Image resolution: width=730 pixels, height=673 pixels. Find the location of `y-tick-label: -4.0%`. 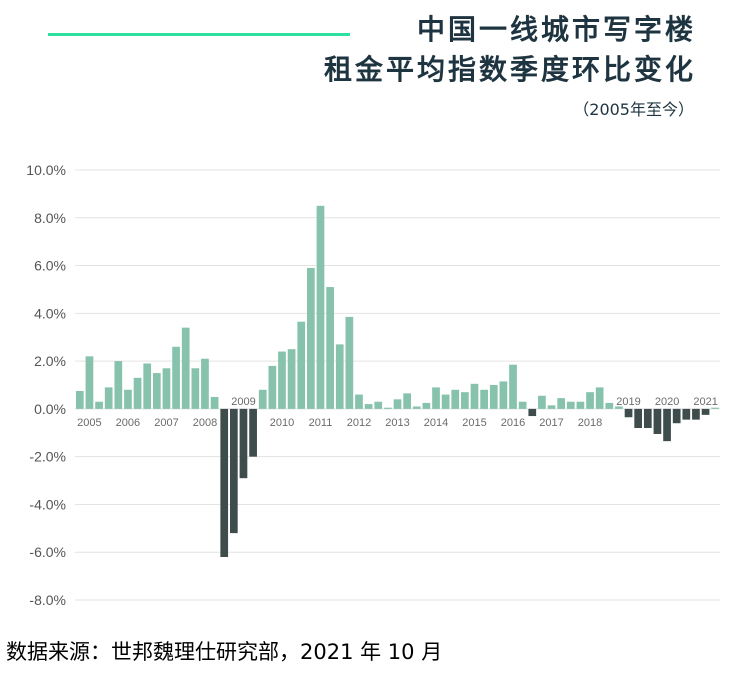

y-tick-label: -4.0% is located at coordinates (47, 504).